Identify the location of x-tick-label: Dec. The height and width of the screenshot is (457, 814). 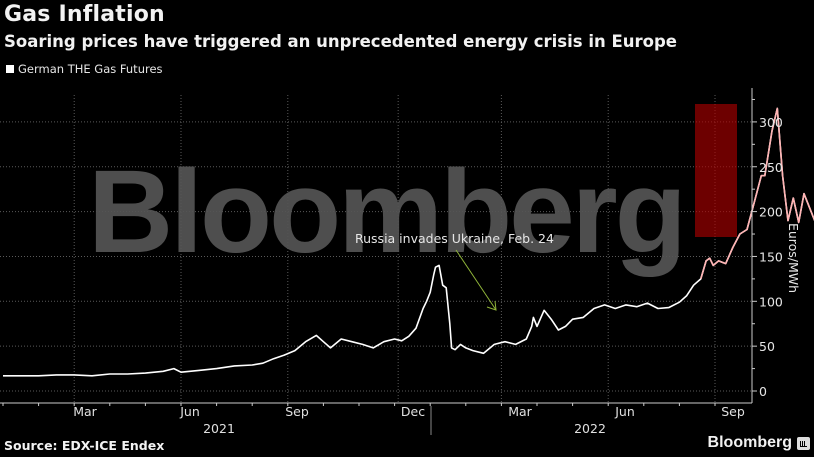
(413, 411).